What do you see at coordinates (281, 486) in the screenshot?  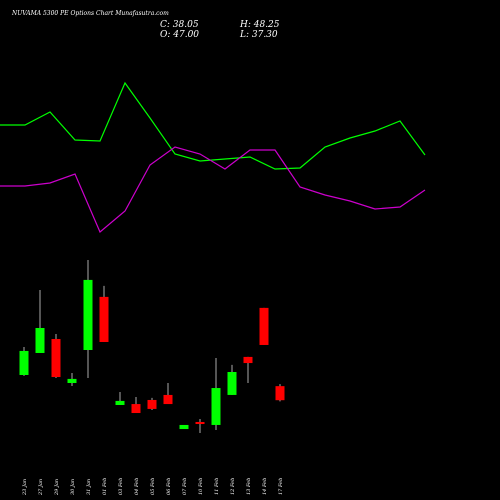 I see `x-tick-label: 17 Feb` at bounding box center [281, 486].